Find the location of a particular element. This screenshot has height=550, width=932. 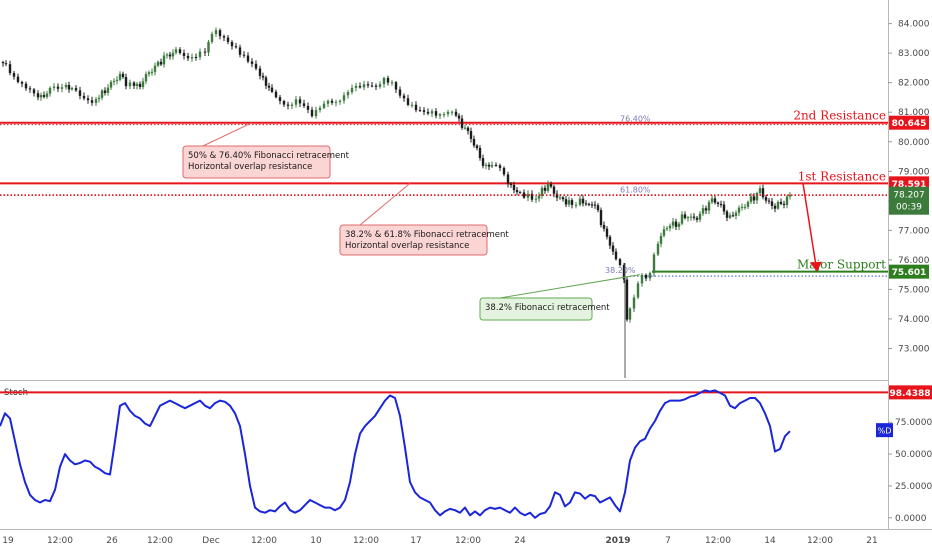

annotation-text: Horizontal overlap resistance is located at coordinates (407, 246).